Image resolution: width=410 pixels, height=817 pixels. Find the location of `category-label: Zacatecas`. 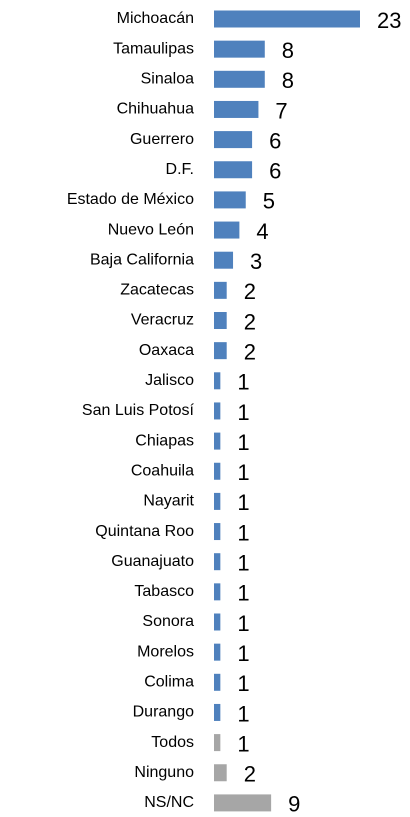

category-label: Zacatecas is located at coordinates (157, 290).